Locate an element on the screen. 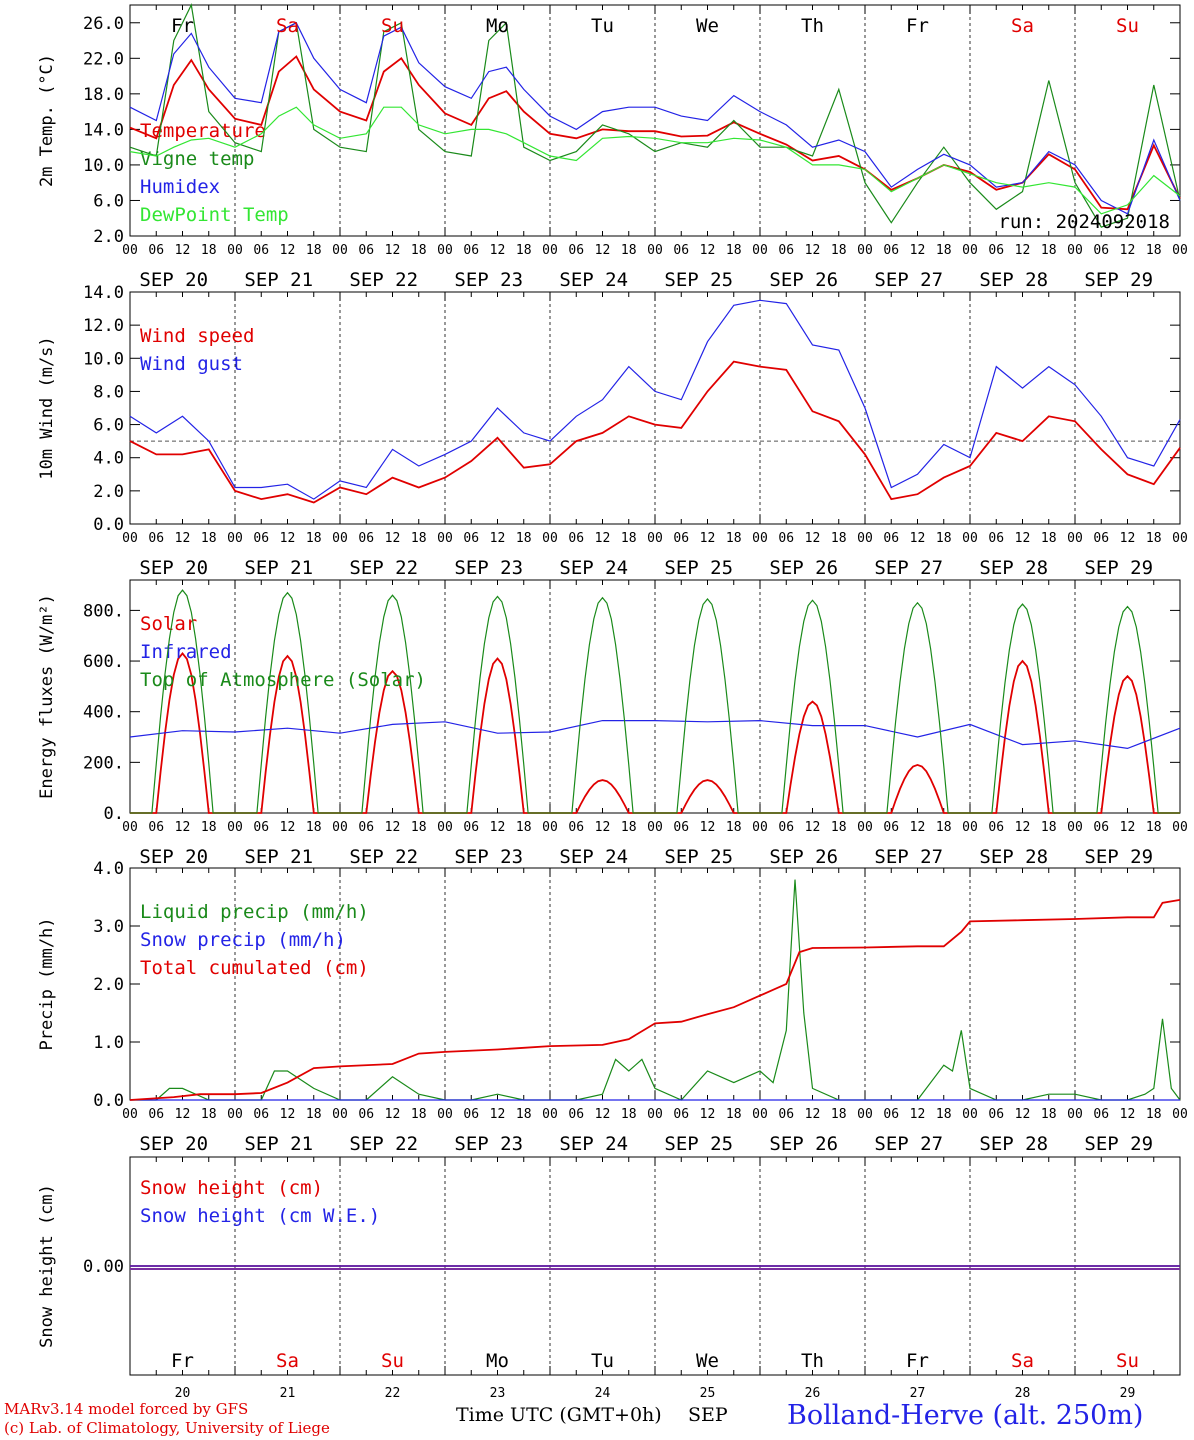 This screenshot has height=1440, width=1194. legend-entry: Vigne temp is located at coordinates (197, 159).